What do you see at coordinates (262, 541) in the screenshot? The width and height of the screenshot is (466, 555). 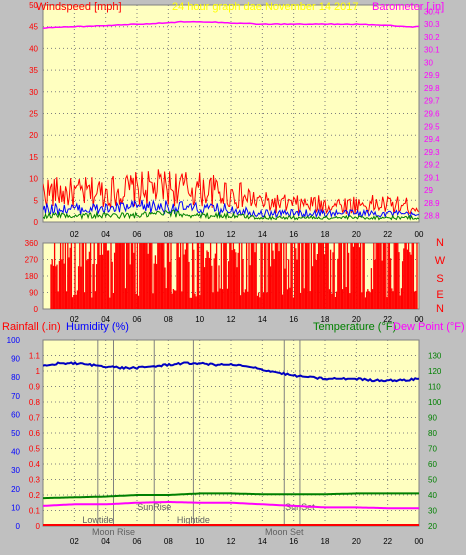 I see `bottom-x-tick: 14` at bounding box center [262, 541].